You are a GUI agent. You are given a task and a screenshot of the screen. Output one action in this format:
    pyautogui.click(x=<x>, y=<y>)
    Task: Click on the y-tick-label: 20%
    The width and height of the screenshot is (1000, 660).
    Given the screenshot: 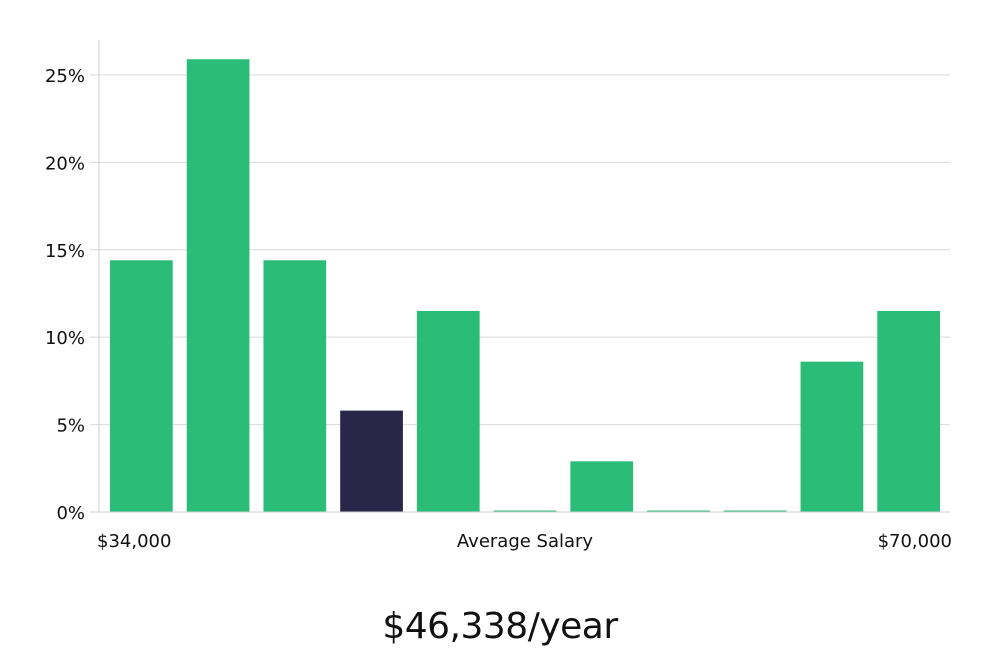 What is the action you would take?
    pyautogui.click(x=65, y=163)
    